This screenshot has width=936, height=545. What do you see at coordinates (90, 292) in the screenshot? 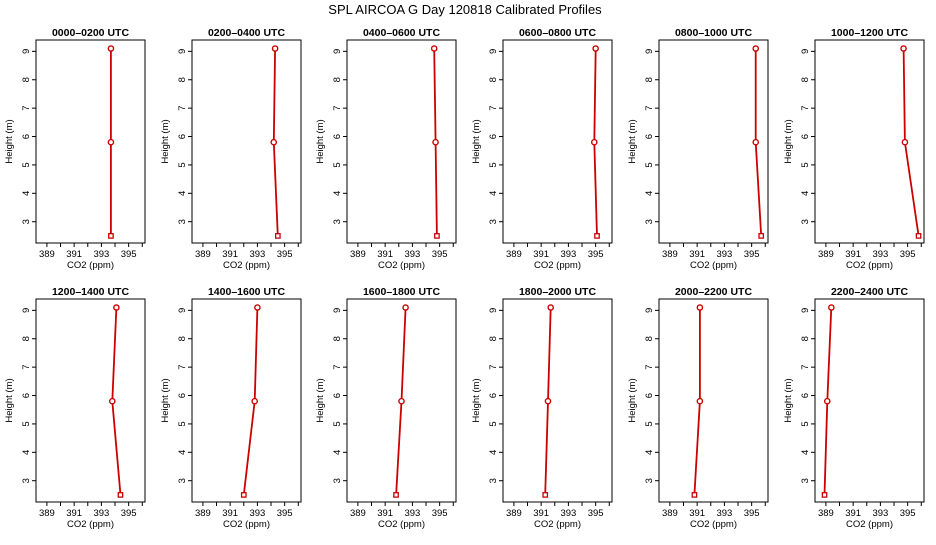
I see `panel-title: 1200–1400 UTC` at bounding box center [90, 292].